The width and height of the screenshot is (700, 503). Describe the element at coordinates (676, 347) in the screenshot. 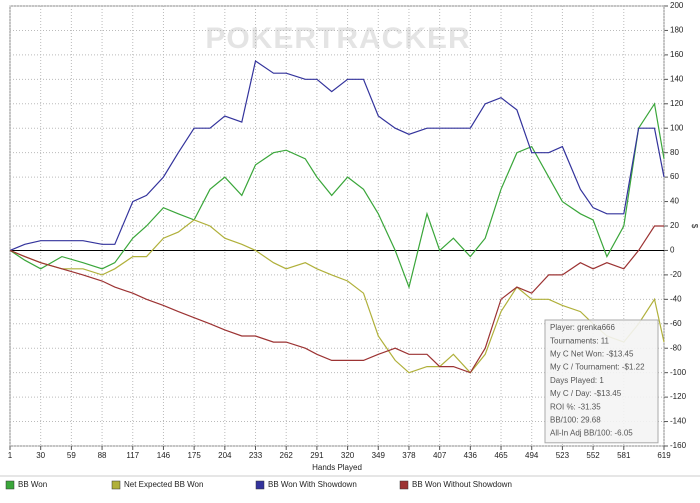

I see `y-tick-label: -80` at that location.